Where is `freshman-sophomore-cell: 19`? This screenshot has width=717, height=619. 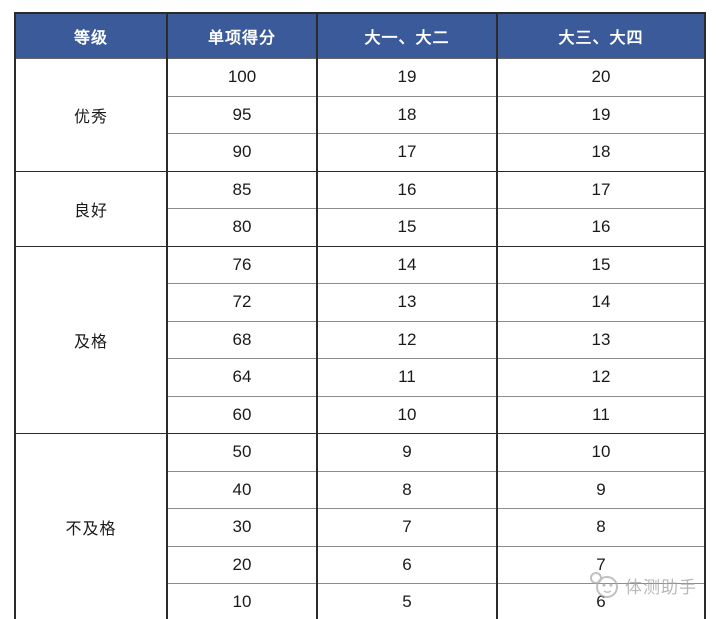
freshman-sophomore-cell: 19 is located at coordinates (407, 77).